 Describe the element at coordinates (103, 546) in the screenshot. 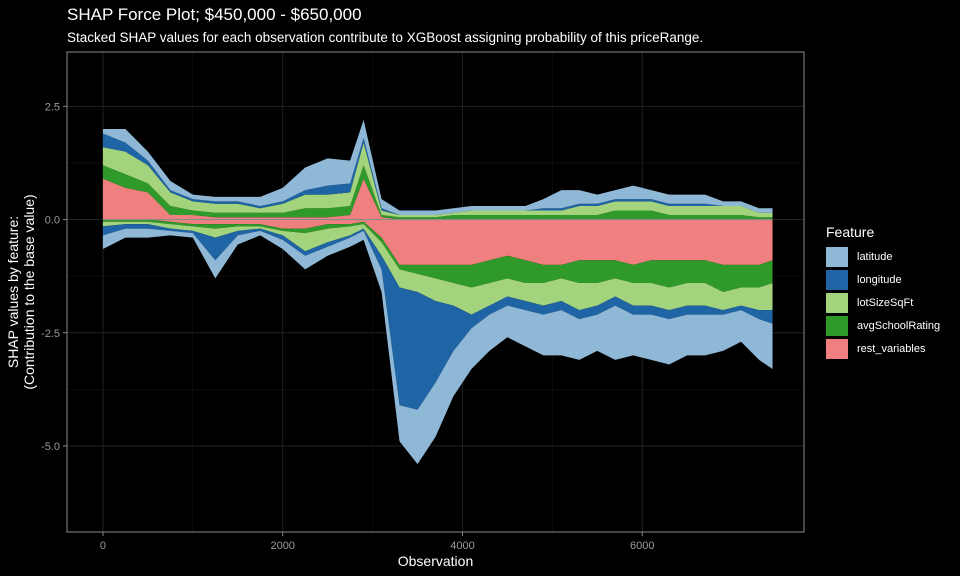

I see `x-tick-label: 0` at that location.